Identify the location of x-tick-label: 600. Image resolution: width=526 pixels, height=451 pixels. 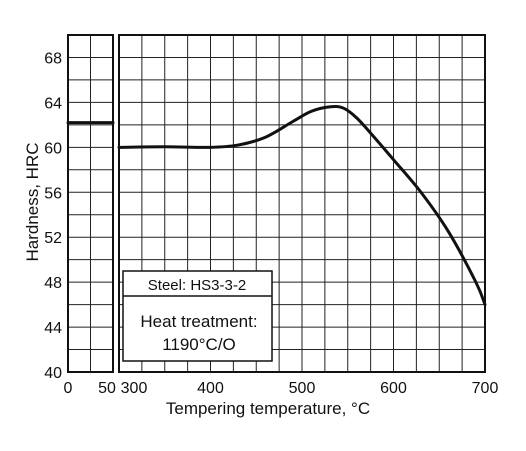
(393, 388).